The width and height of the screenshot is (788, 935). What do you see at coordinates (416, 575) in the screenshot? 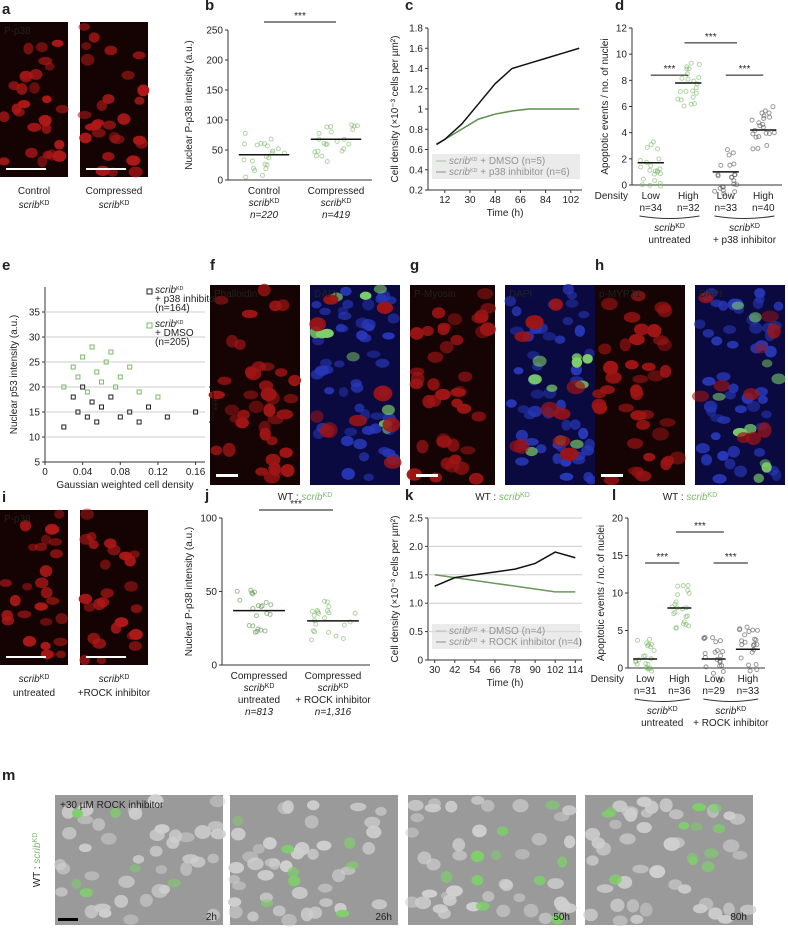
I see `y-tick-label: 1.5` at bounding box center [416, 575].